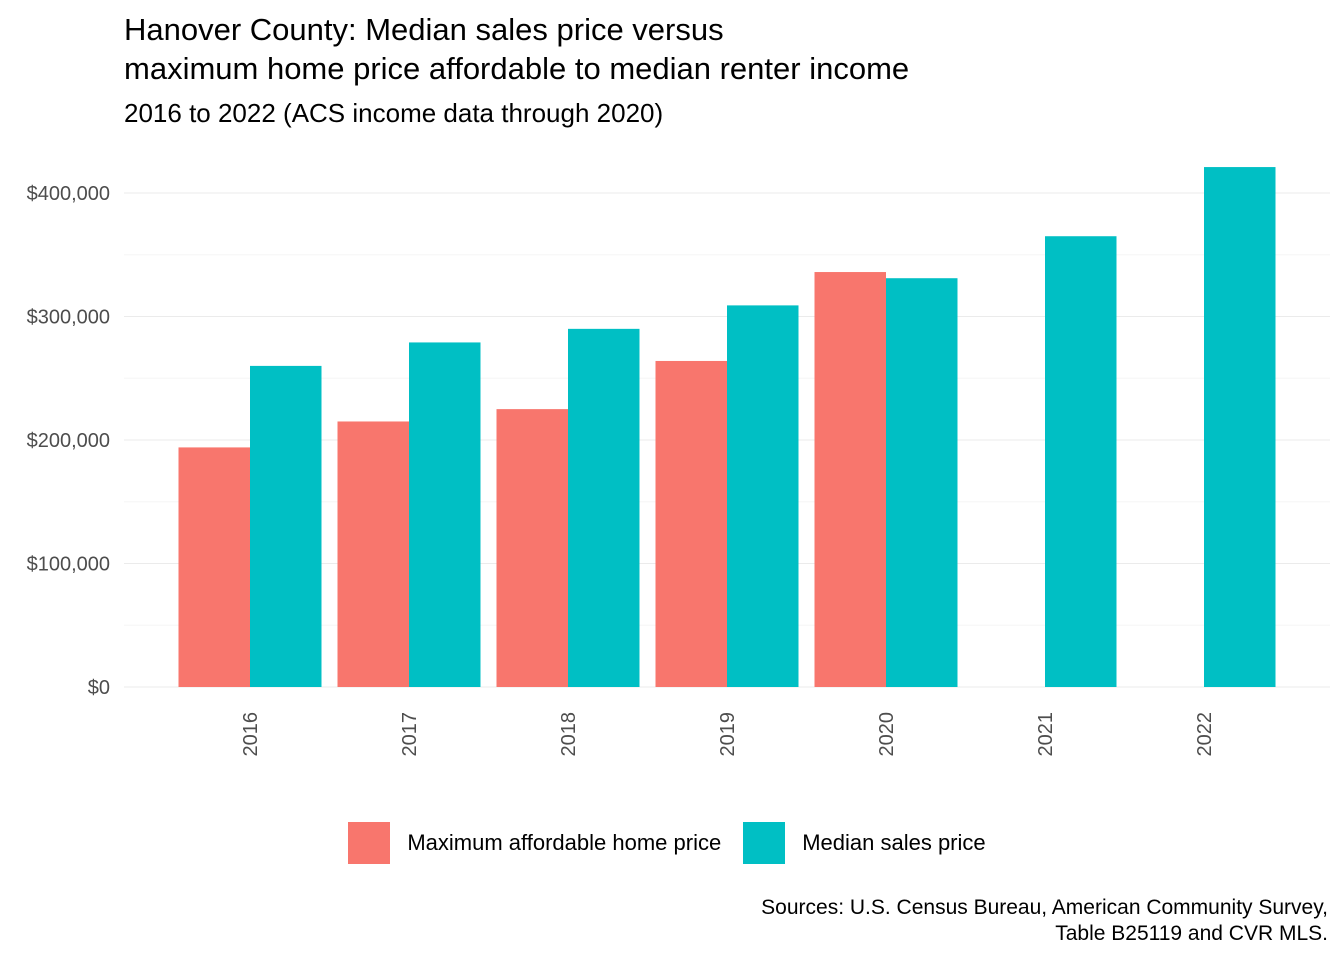 The width and height of the screenshot is (1344, 960). Describe the element at coordinates (691, 523) in the screenshot. I see `bar-affordable-2019` at that location.